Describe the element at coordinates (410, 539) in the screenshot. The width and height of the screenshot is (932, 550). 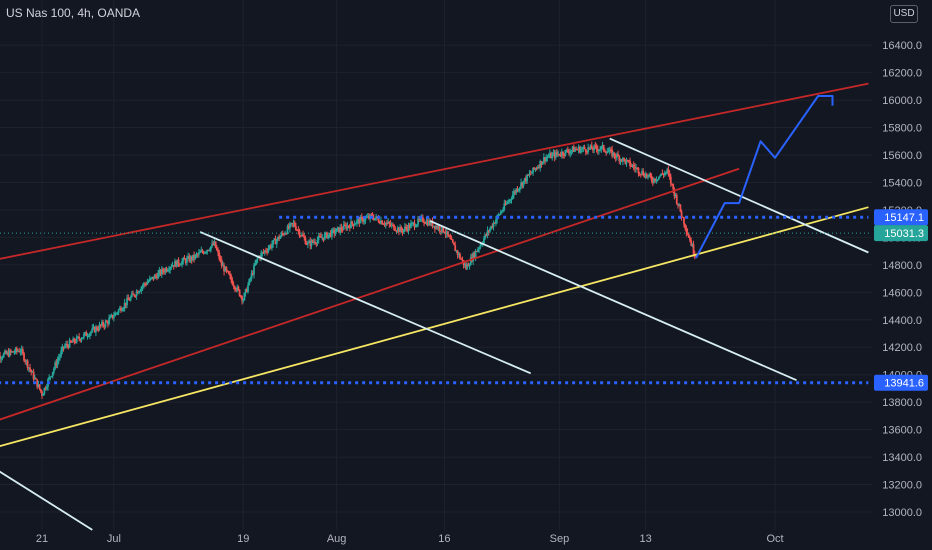
I see `time-axis: 21 Jul 19 Aug 16 Sep 13 Oct` at that location.